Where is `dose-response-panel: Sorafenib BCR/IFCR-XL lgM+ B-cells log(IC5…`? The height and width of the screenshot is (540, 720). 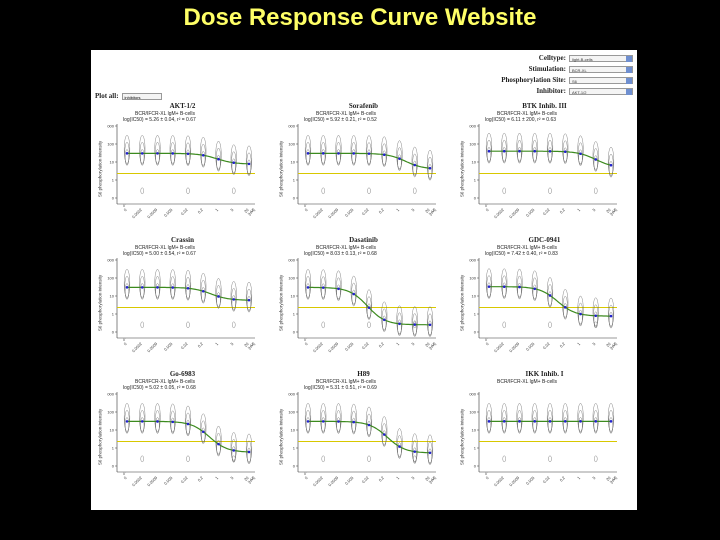 dose-response-panel: Sorafenib BCR/IFCR-XL lgM+ B-cells log(IC5… is located at coordinates (363, 167).